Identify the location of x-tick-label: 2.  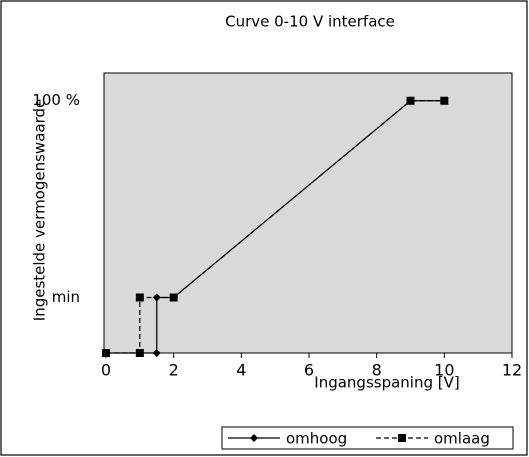
(174, 370).